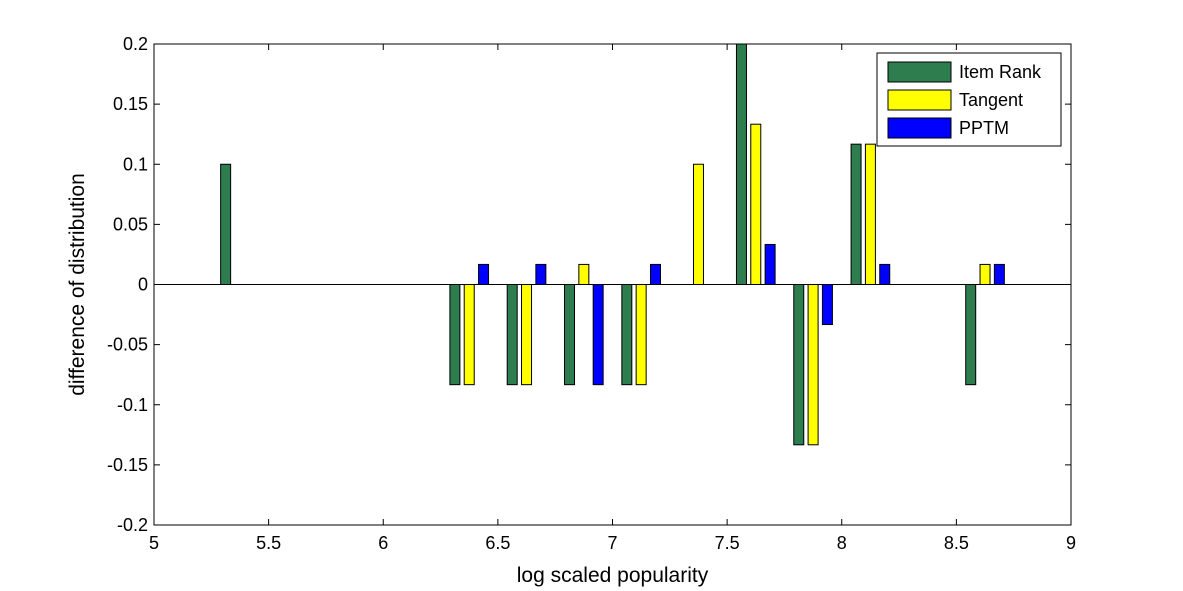 Image resolution: width=1183 pixels, height=591 pixels. Describe the element at coordinates (132, 405) in the screenshot. I see `y-tick-label: -0.1` at that location.